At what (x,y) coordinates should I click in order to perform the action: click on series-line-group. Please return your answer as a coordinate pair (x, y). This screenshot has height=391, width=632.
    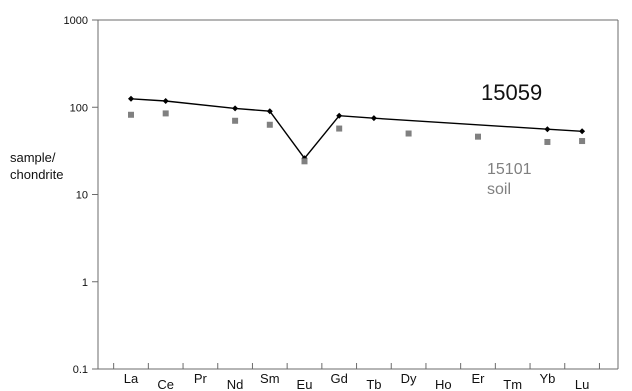
    Looking at the image, I should click on (356, 129).